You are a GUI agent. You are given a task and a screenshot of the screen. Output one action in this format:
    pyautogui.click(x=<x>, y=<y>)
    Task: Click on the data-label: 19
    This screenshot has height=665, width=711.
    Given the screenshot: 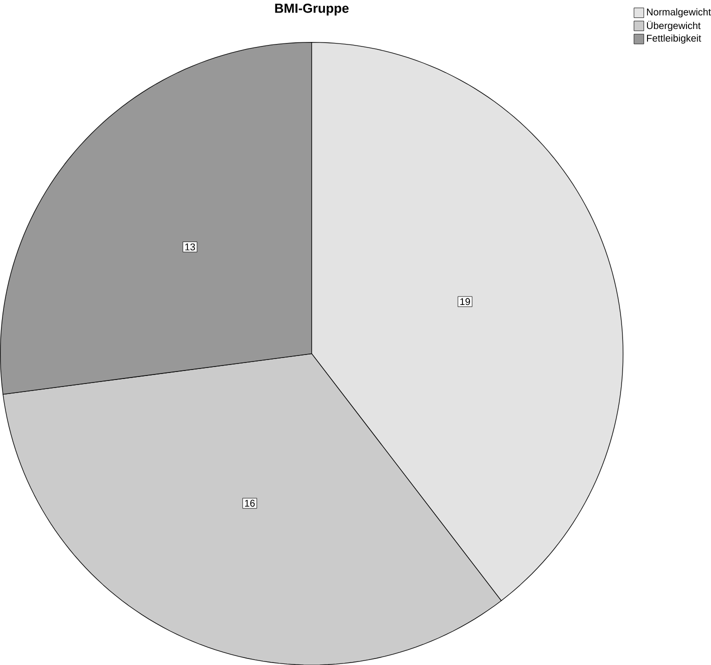 What is the action you would take?
    pyautogui.click(x=465, y=301)
    